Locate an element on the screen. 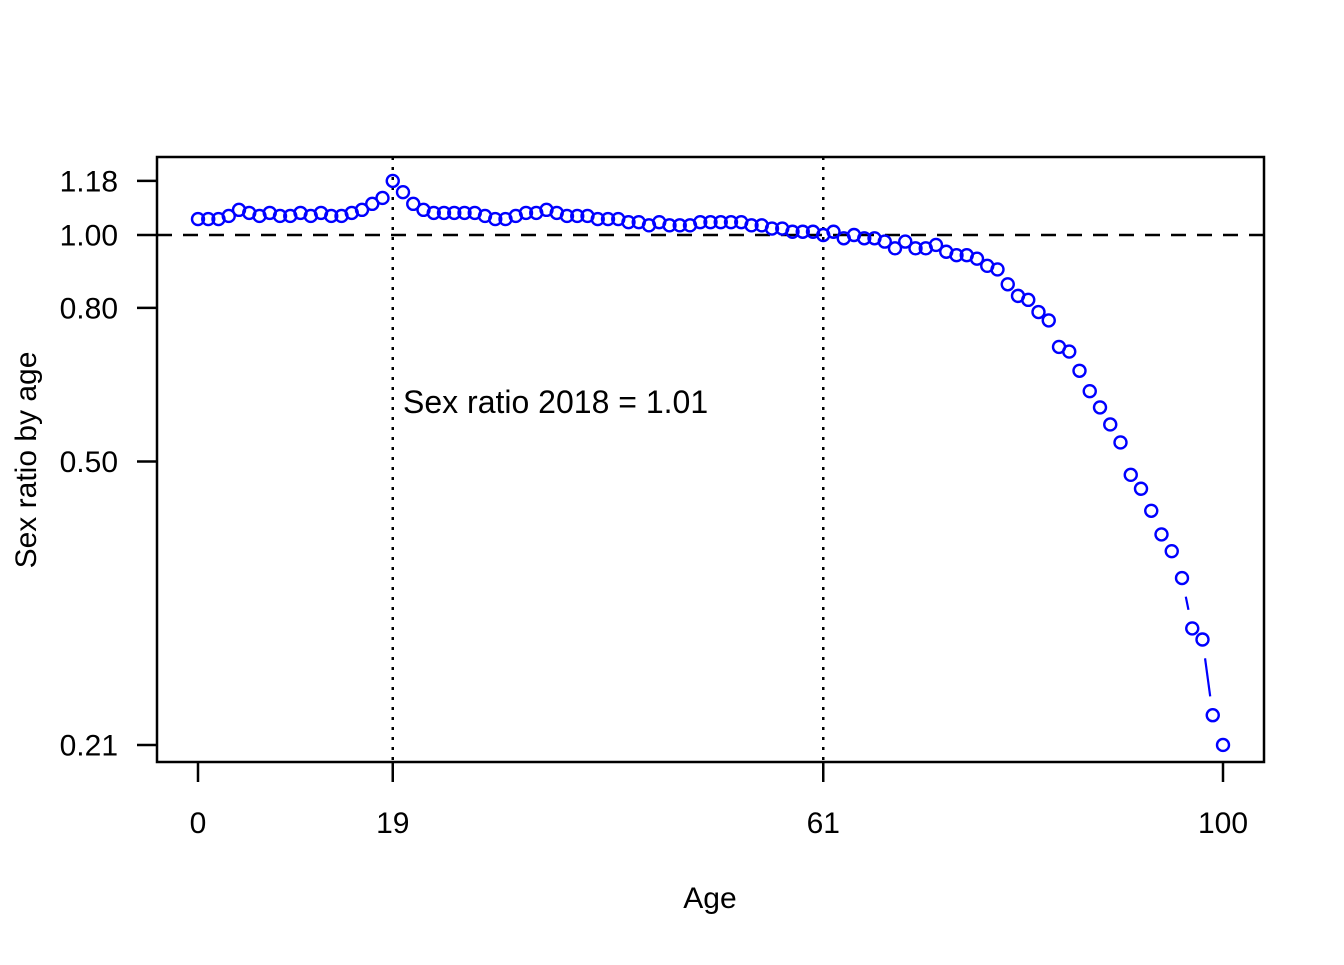  annotation-text: Sex ratio 2018 = 1.01 is located at coordinates (555, 402).